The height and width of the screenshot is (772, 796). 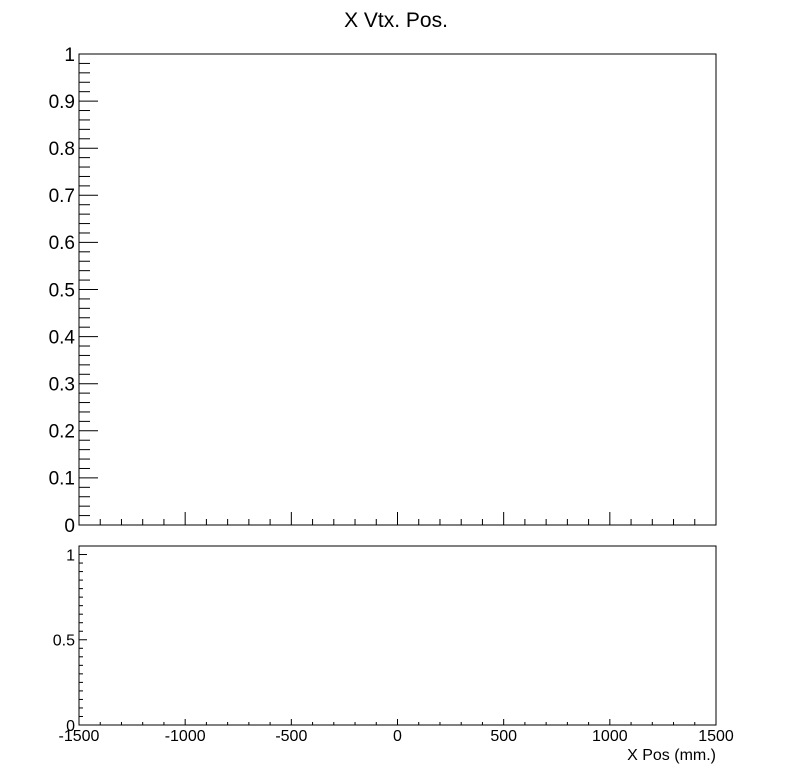 What do you see at coordinates (610, 736) in the screenshot?
I see `x-tick-label: 1000` at bounding box center [610, 736].